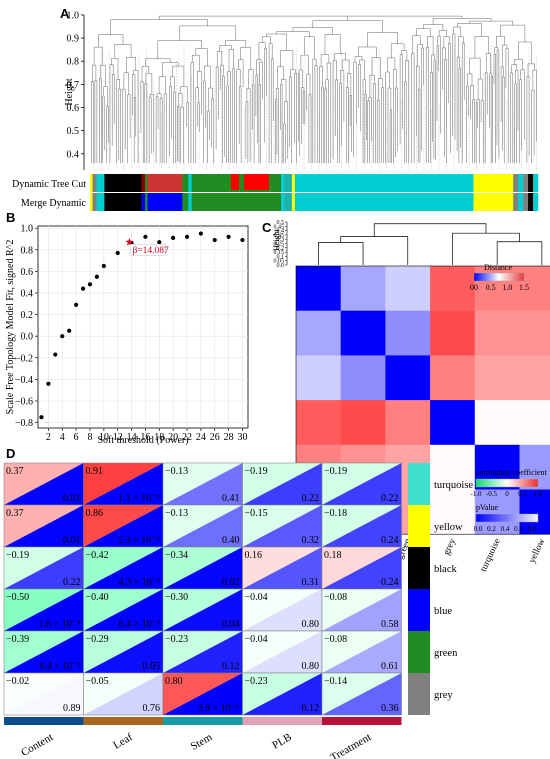 This screenshot has height=759, width=550. Describe the element at coordinates (511, 472) in the screenshot. I see `corr-legend-title: correlation coefficient` at that location.